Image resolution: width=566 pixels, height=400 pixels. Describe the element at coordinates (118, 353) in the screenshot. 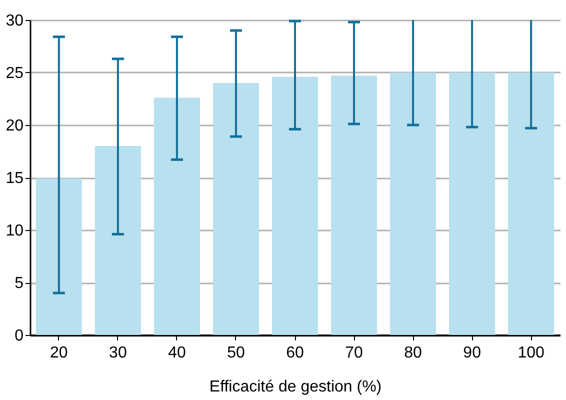

I see `x-tick-label: 30` at that location.